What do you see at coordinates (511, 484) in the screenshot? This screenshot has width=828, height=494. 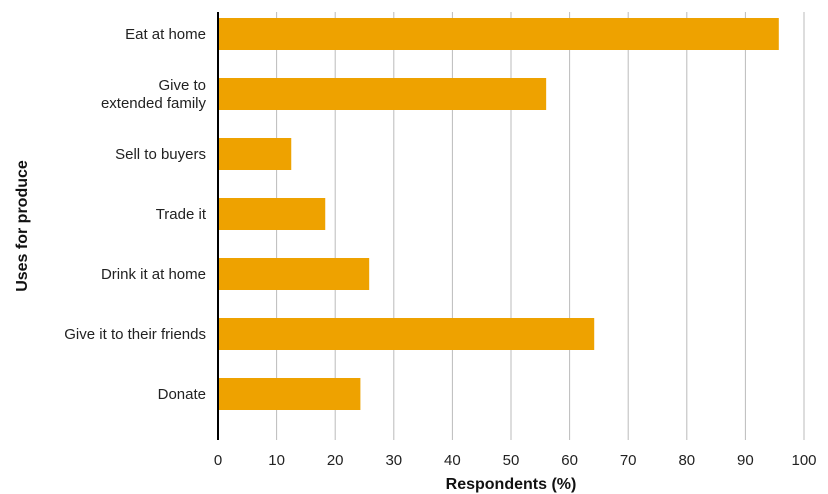 I see `x-axis-title: Respondents (%)` at bounding box center [511, 484].